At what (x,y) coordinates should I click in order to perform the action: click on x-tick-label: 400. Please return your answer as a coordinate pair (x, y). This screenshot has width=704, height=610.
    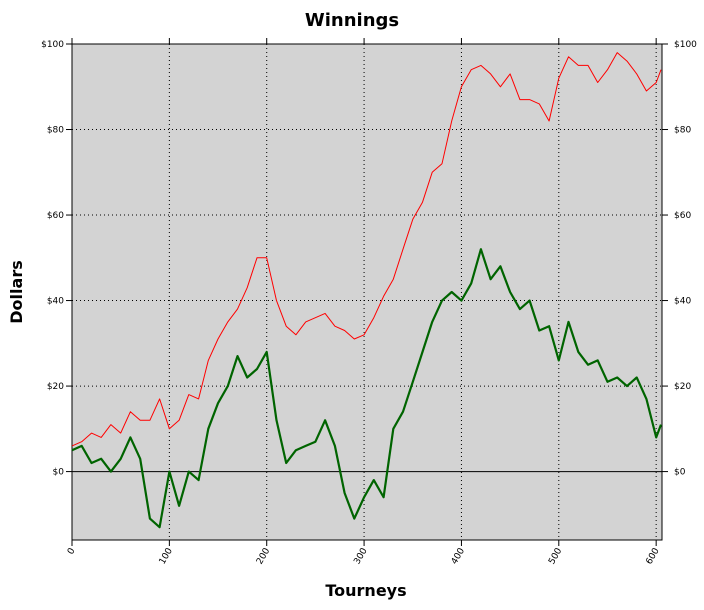
    Looking at the image, I should click on (458, 556).